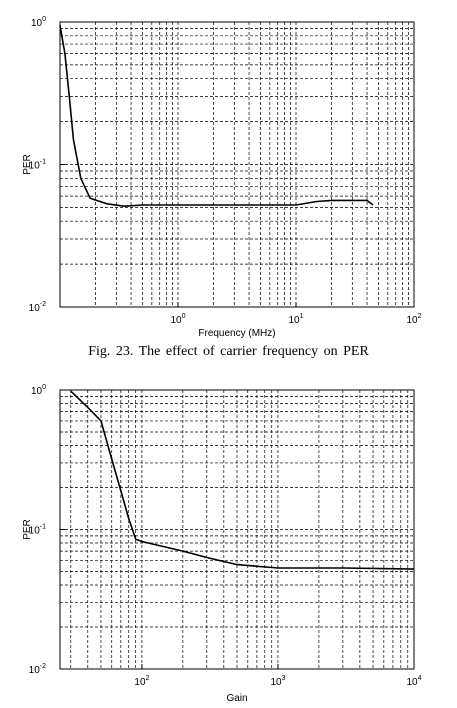 This screenshot has height=708, width=457. Describe the element at coordinates (413, 681) in the screenshot. I see `x-tick-label: 10⁴` at that location.